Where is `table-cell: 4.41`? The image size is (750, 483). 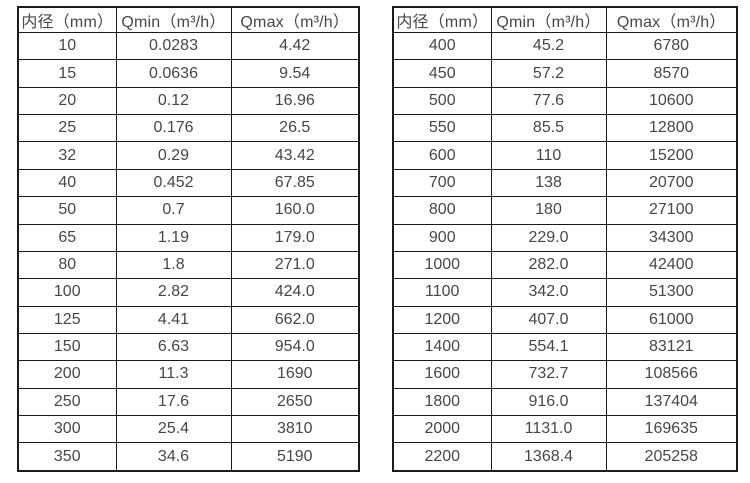 table-cell: 4.41 is located at coordinates (173, 319).